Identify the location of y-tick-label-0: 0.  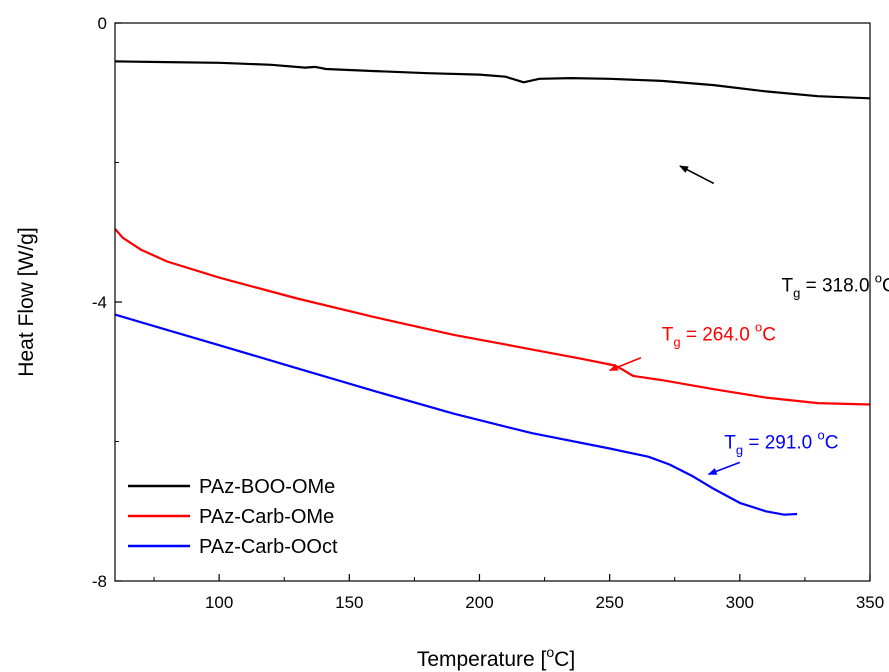
(102, 23).